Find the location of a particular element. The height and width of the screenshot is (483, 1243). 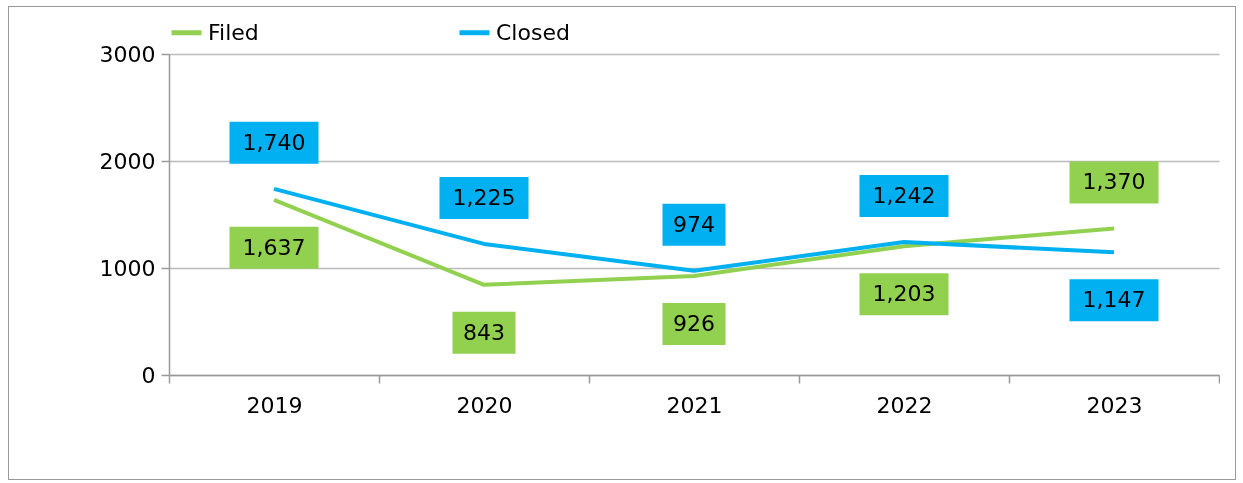

data-label: 843 is located at coordinates (484, 332).